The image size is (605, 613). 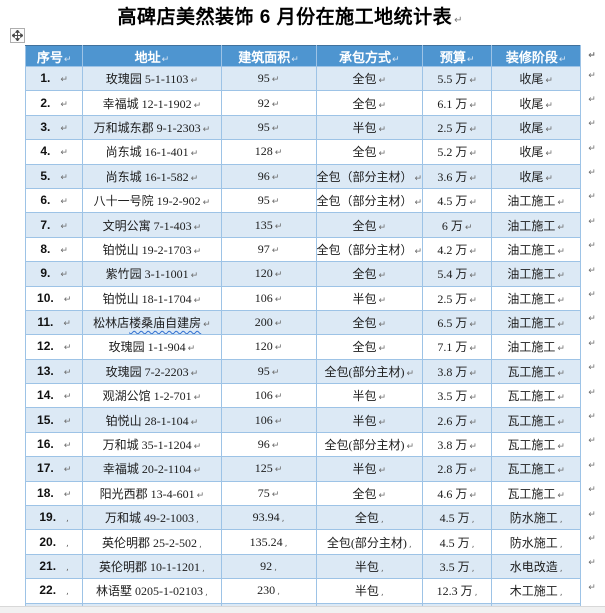 I want to click on cell-contract: 全包(部分主材) ↵, so click(x=369, y=444).